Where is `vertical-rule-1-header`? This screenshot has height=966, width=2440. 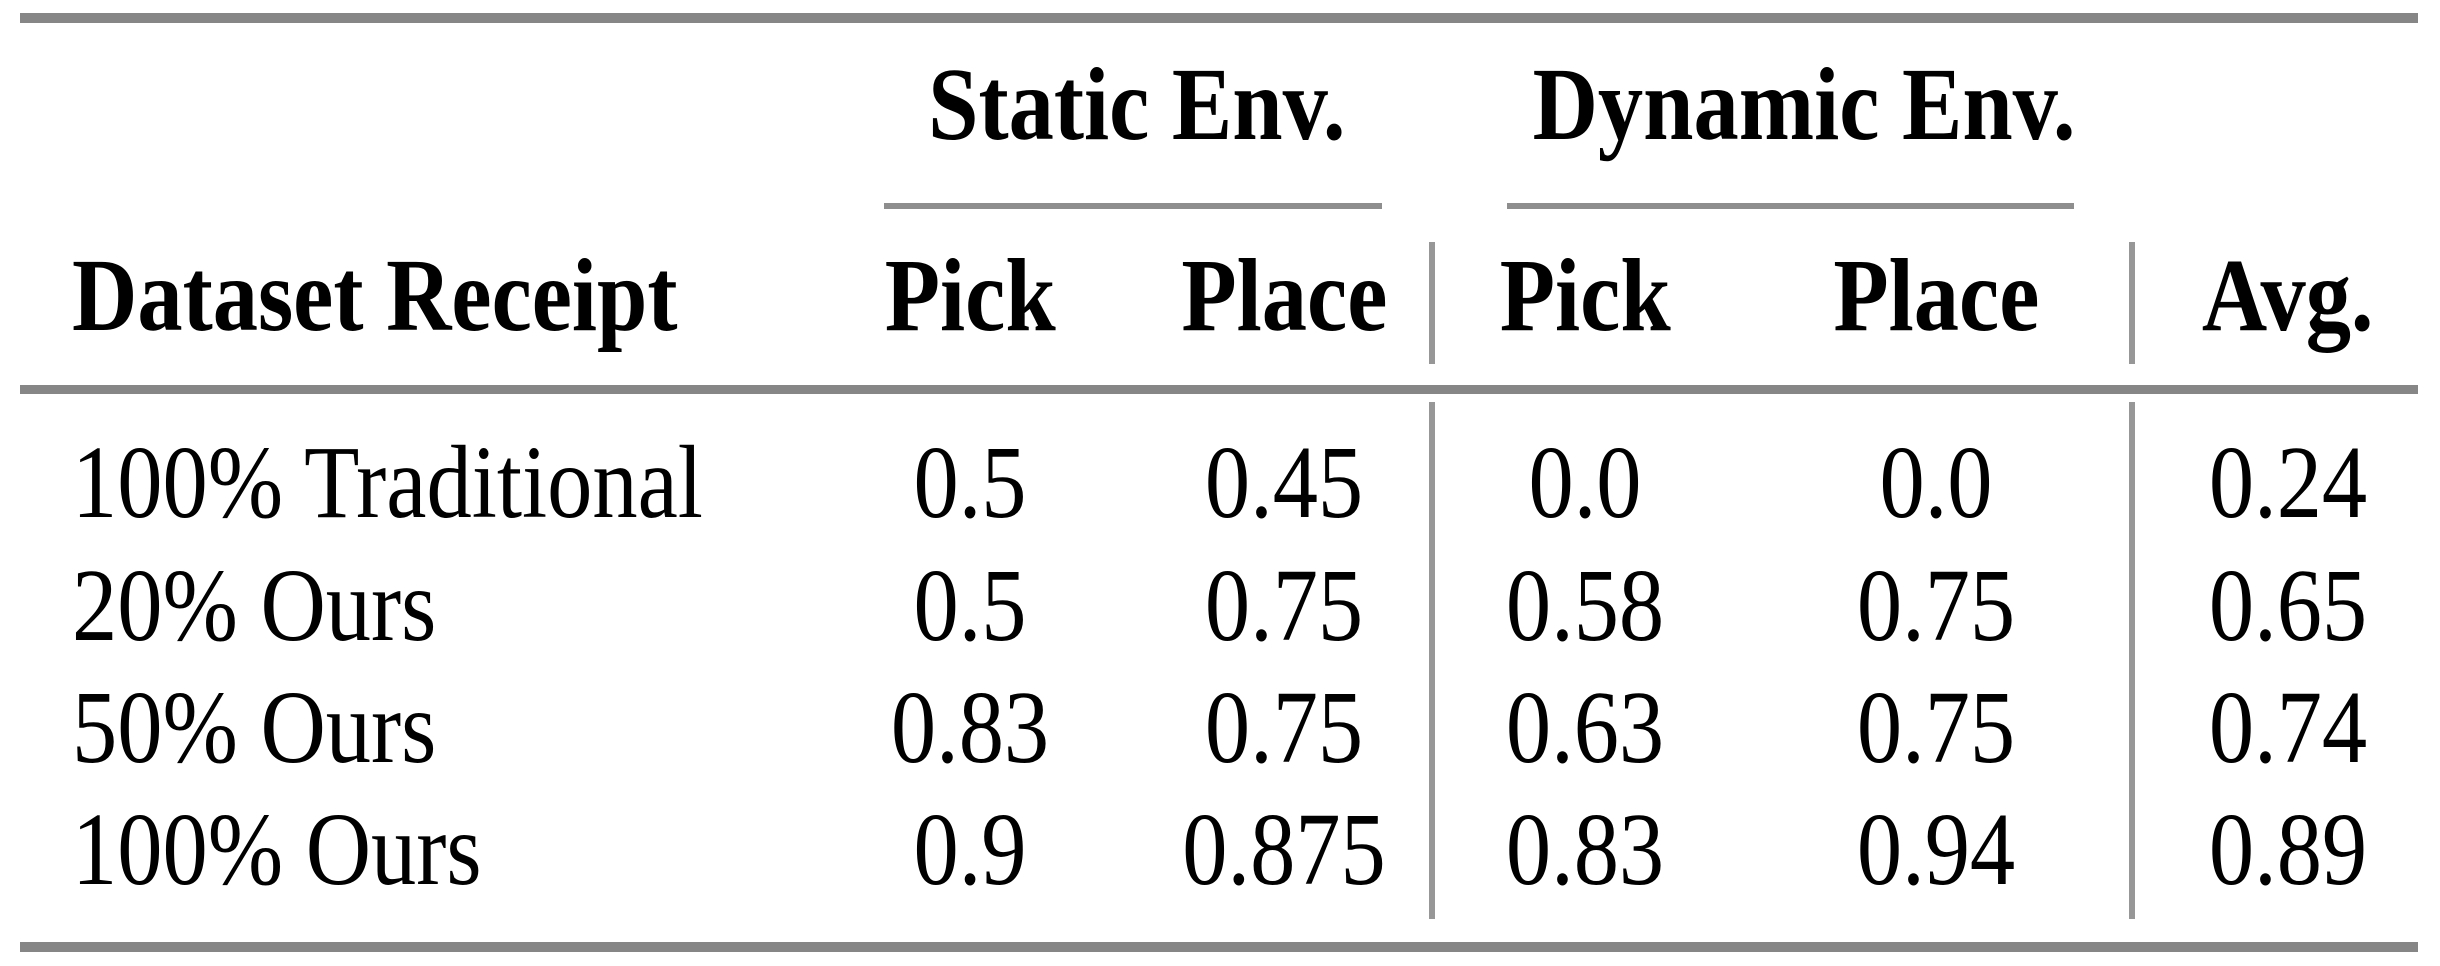
vertical-rule-1-header is located at coordinates (1432, 303).